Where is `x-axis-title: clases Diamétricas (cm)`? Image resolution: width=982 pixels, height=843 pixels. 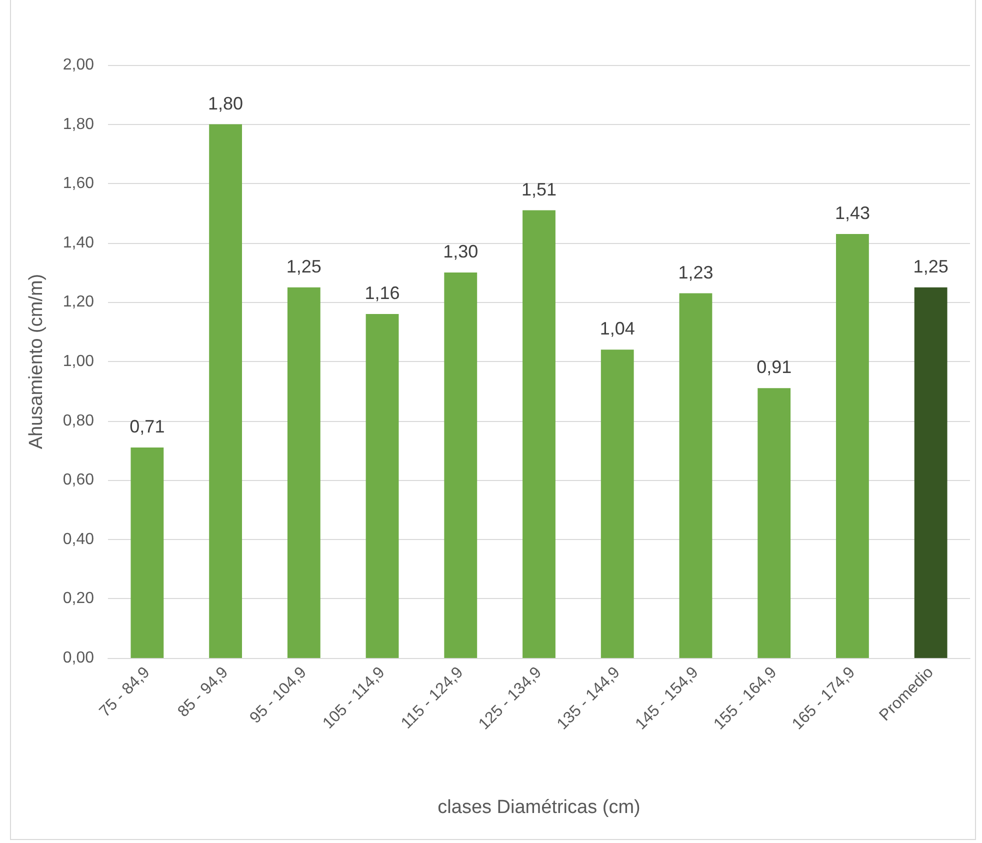 x-axis-title: clases Diamétricas (cm) is located at coordinates (539, 807).